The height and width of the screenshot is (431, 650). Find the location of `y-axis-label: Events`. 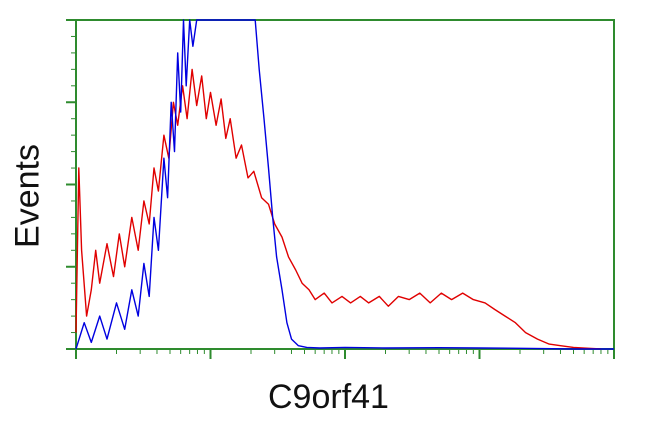

y-axis-label: Events is located at coordinates (27, 196).